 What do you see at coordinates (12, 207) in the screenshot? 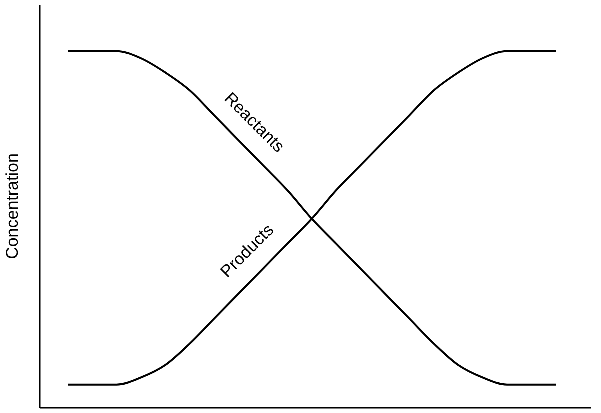
I see `y-axis-title: Concentration` at bounding box center [12, 207].